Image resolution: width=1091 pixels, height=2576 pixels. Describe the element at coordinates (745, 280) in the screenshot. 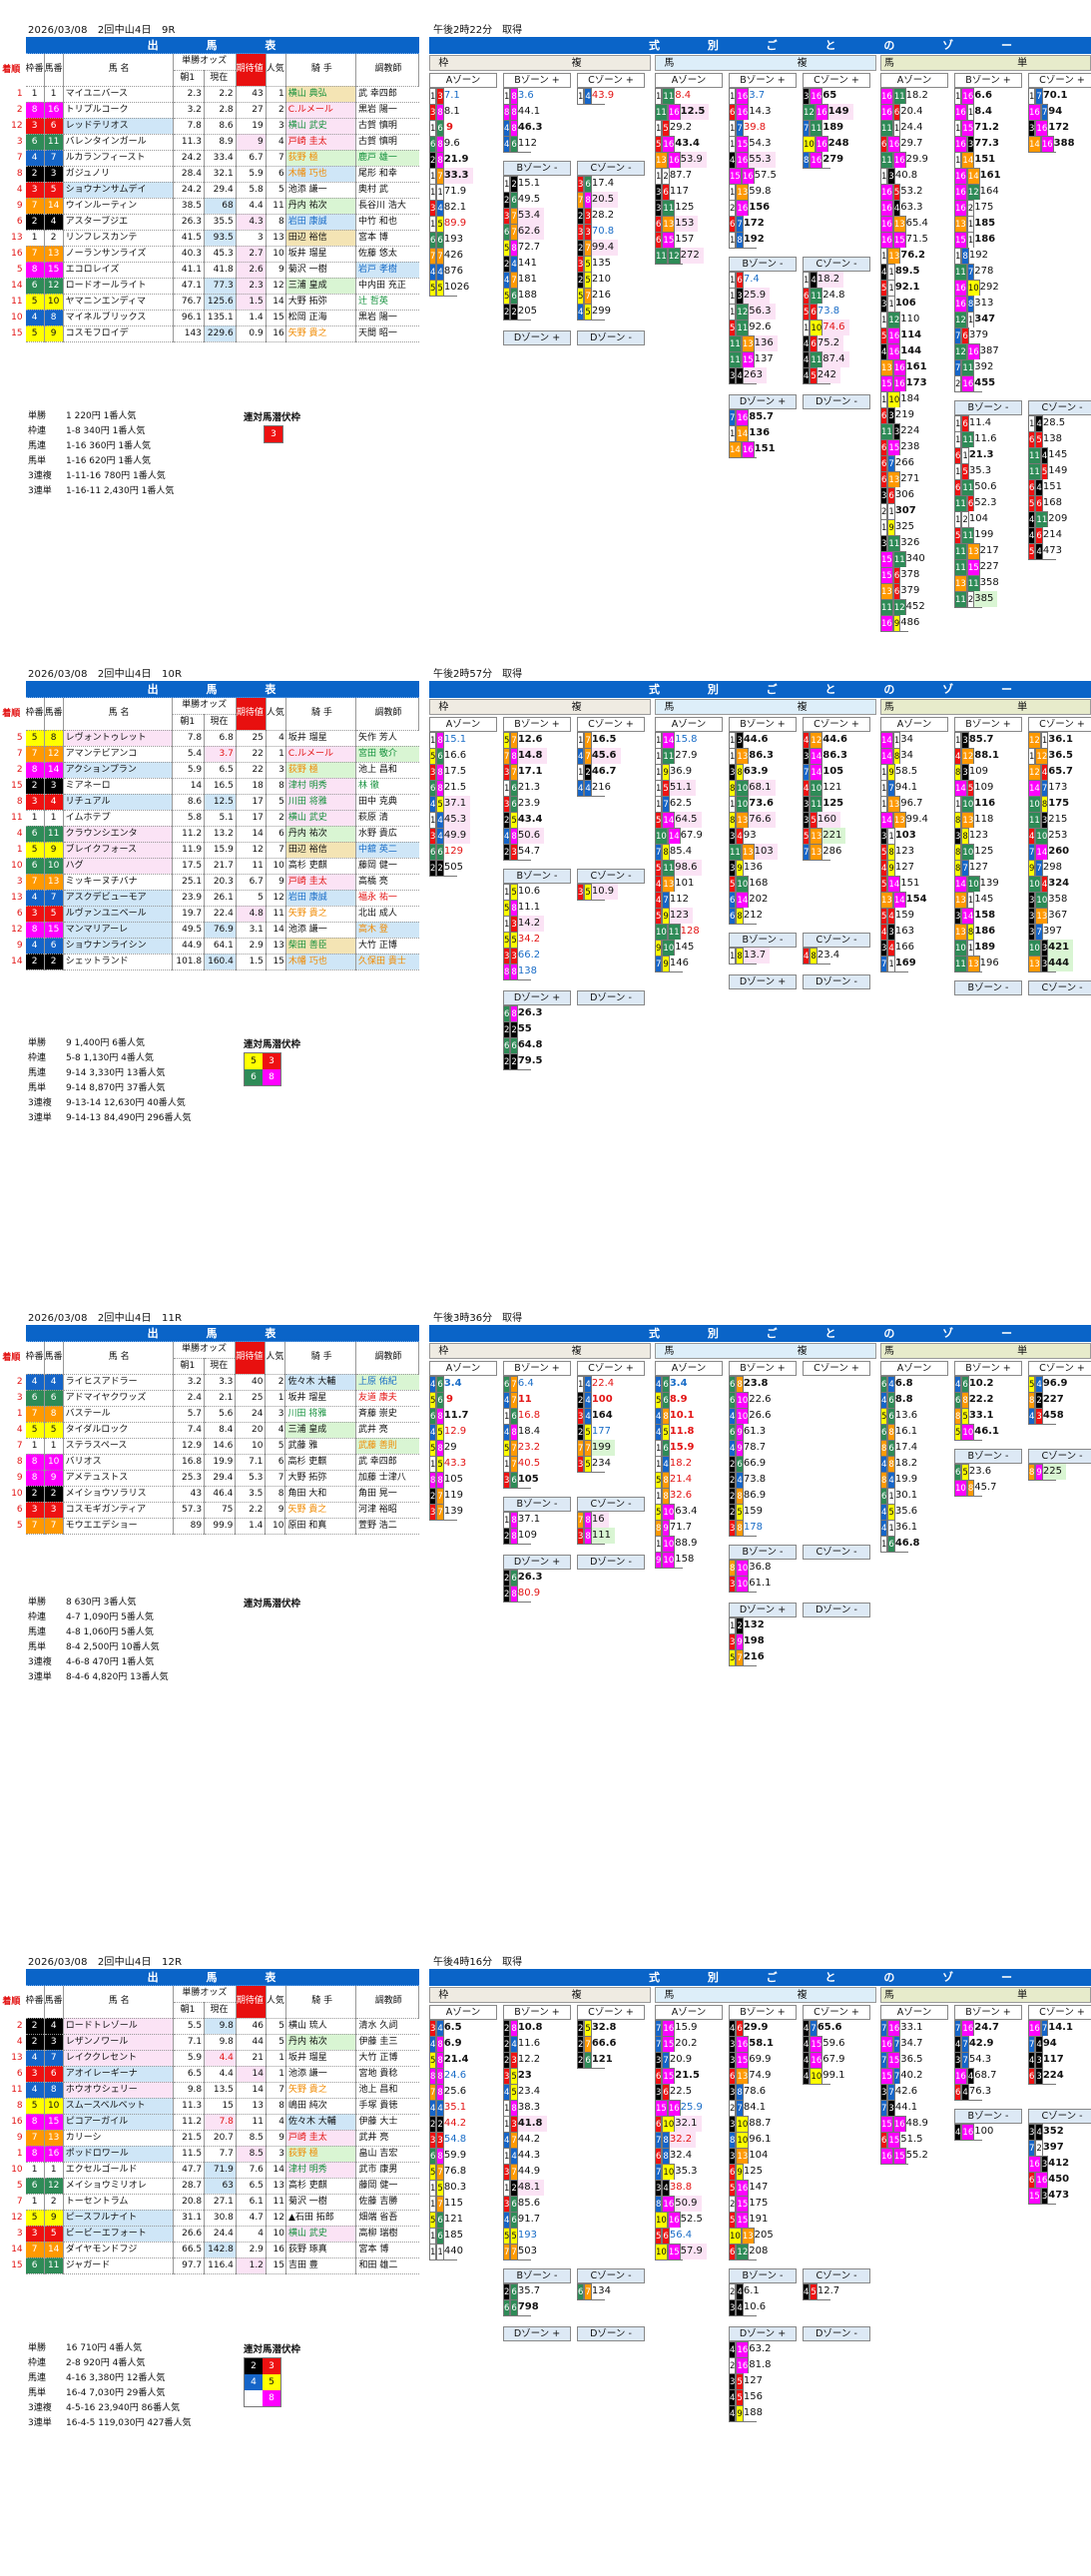

I see `zone-combo: 1 6 7.4` at that location.